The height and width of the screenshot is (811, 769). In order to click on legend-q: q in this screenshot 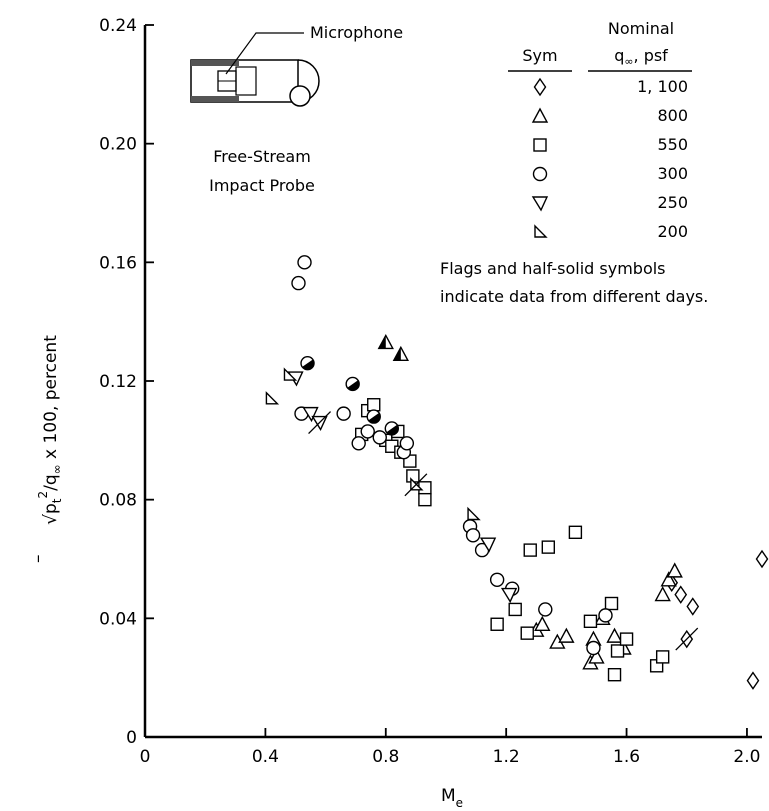, I will do `click(619, 55)`.